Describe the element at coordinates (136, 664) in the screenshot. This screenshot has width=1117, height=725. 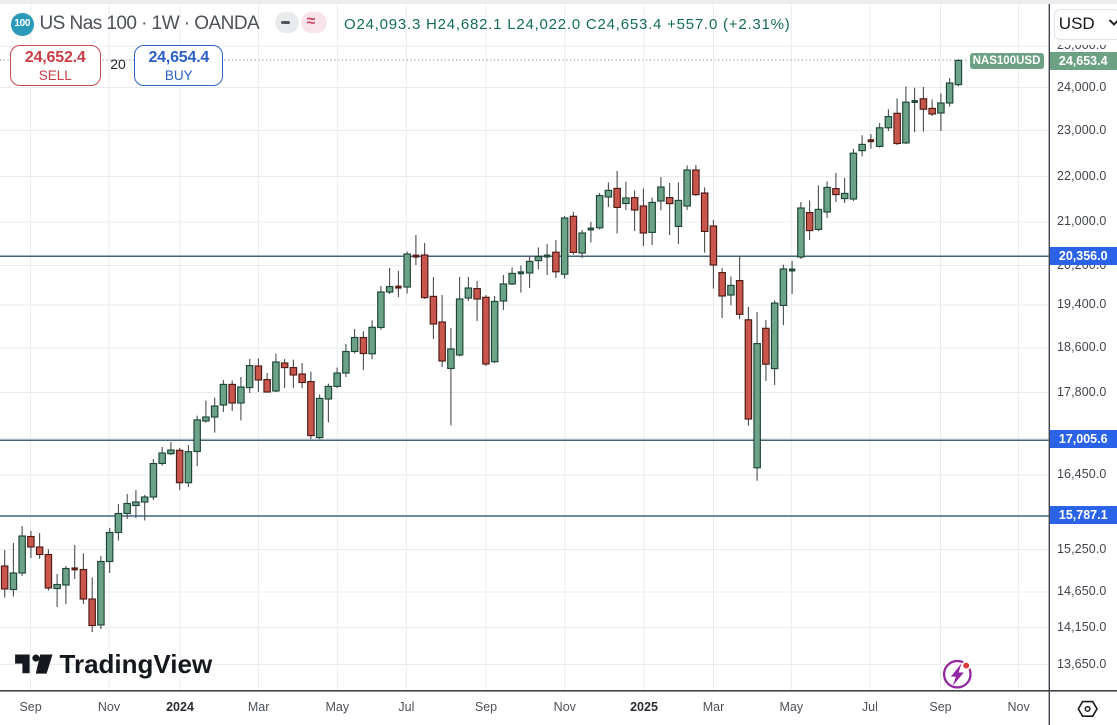
I see `svg-text: TradingView` at that location.